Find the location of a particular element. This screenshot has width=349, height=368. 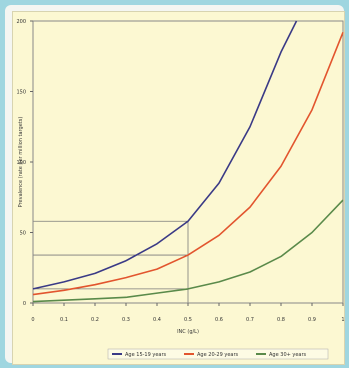

x-tick-label: 0.7 is located at coordinates (250, 320).